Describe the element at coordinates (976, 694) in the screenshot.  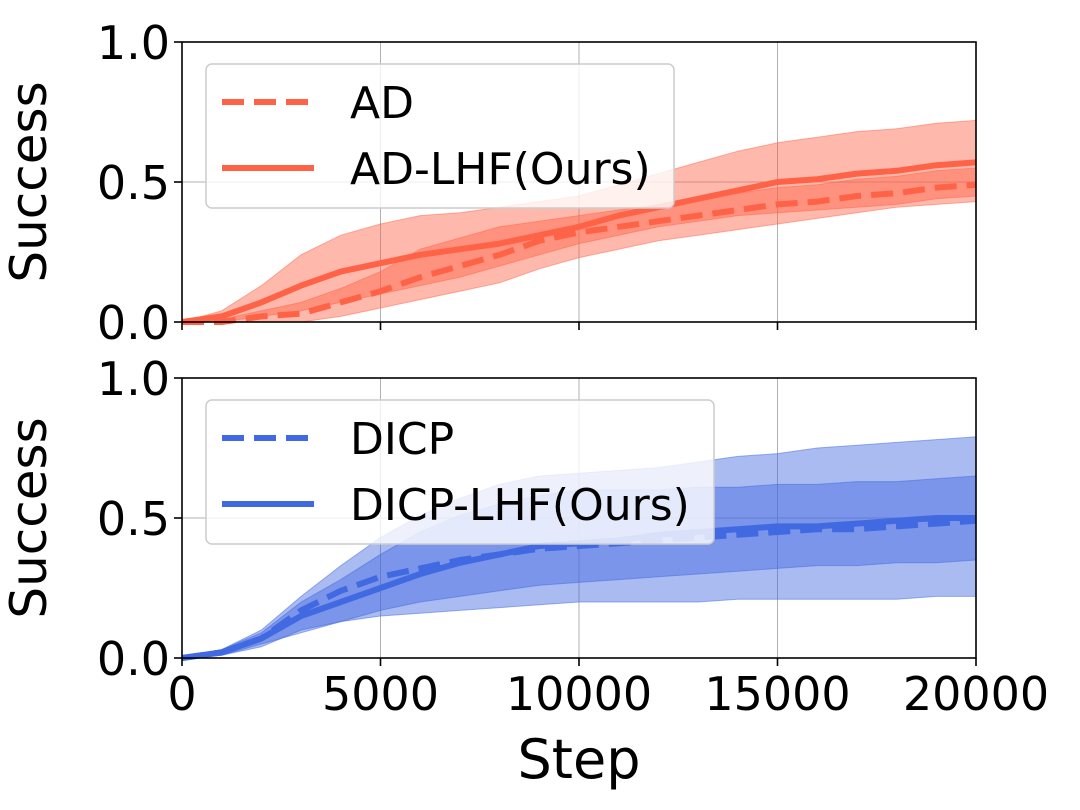
I see `x-tick-label: 20000` at that location.